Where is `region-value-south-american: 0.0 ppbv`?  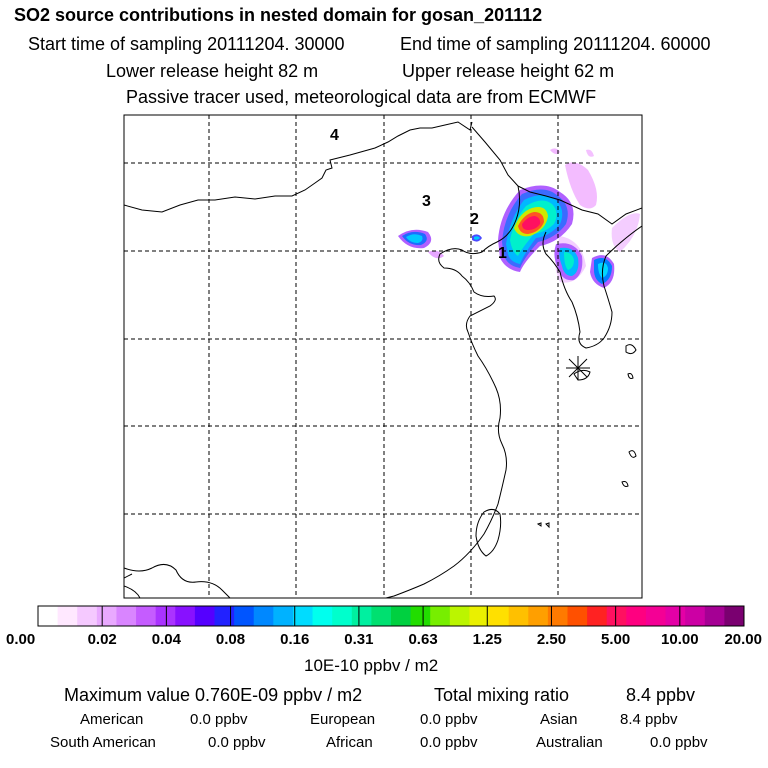
region-value-south-american: 0.0 ppbv is located at coordinates (237, 742).